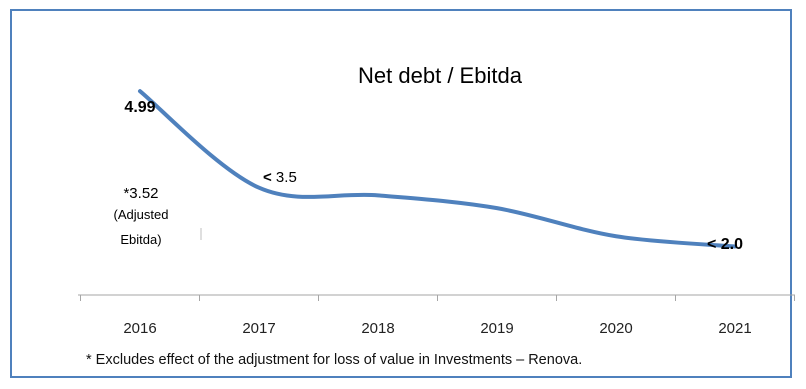 This screenshot has width=806, height=389. I want to click on x-tick-label-2016: 2016, so click(139, 328).